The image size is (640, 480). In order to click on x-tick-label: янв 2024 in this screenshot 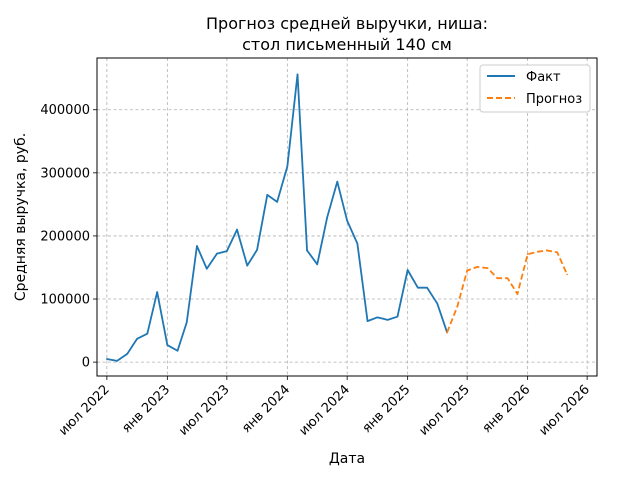, I will do `click(266, 409)`.